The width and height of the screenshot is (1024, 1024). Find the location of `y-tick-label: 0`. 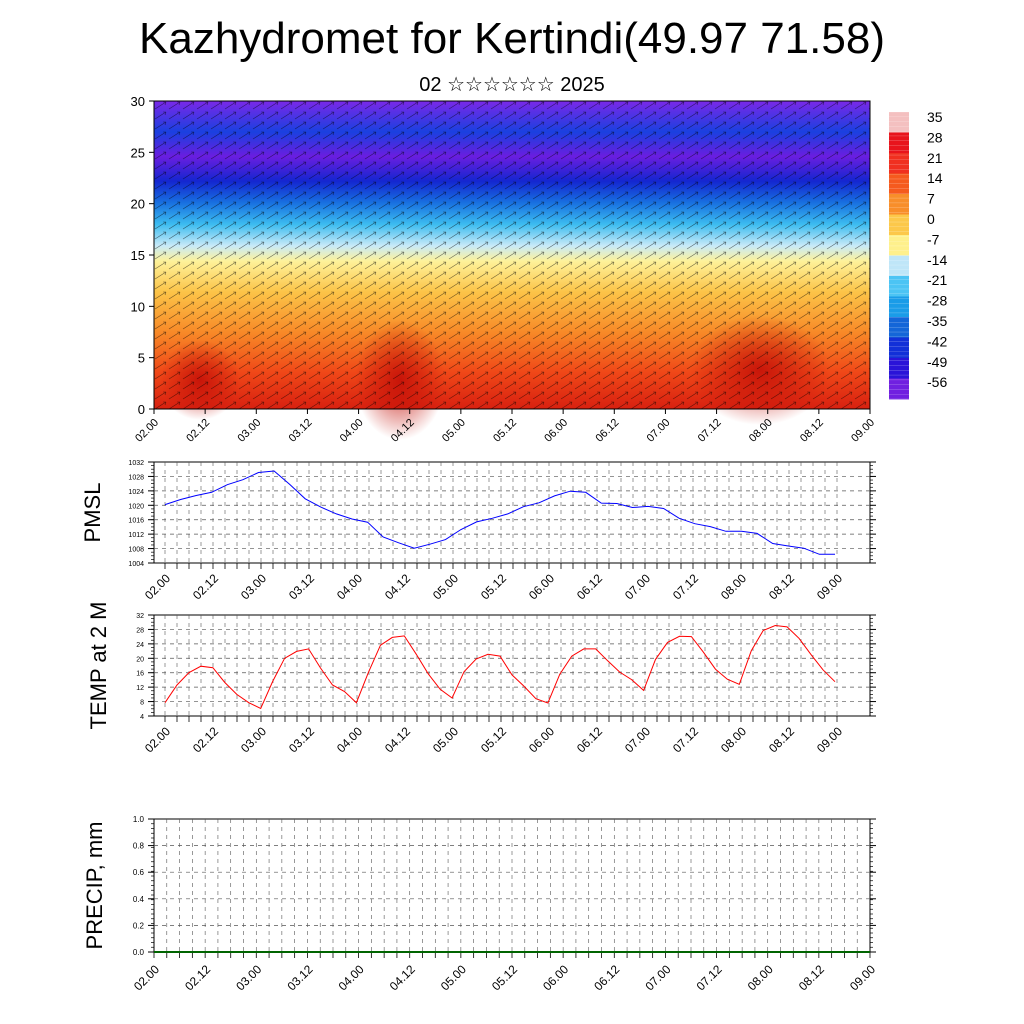

y-tick-label: 0 is located at coordinates (141, 409).